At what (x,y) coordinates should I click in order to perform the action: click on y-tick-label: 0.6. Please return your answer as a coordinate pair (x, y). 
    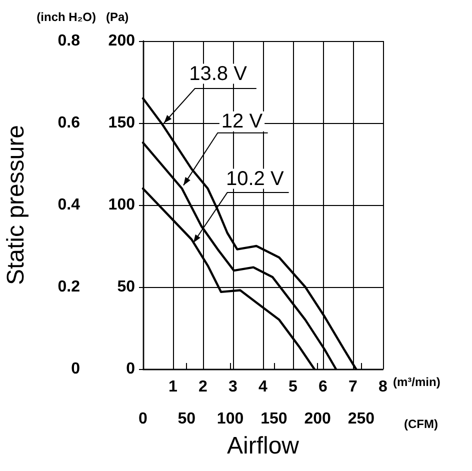
    Looking at the image, I should click on (69, 123).